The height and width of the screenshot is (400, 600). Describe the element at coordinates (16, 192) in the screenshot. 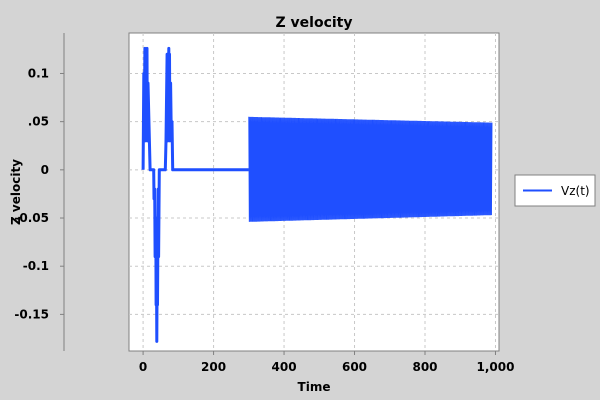

I see `y-axis-title: Z velocity` at that location.